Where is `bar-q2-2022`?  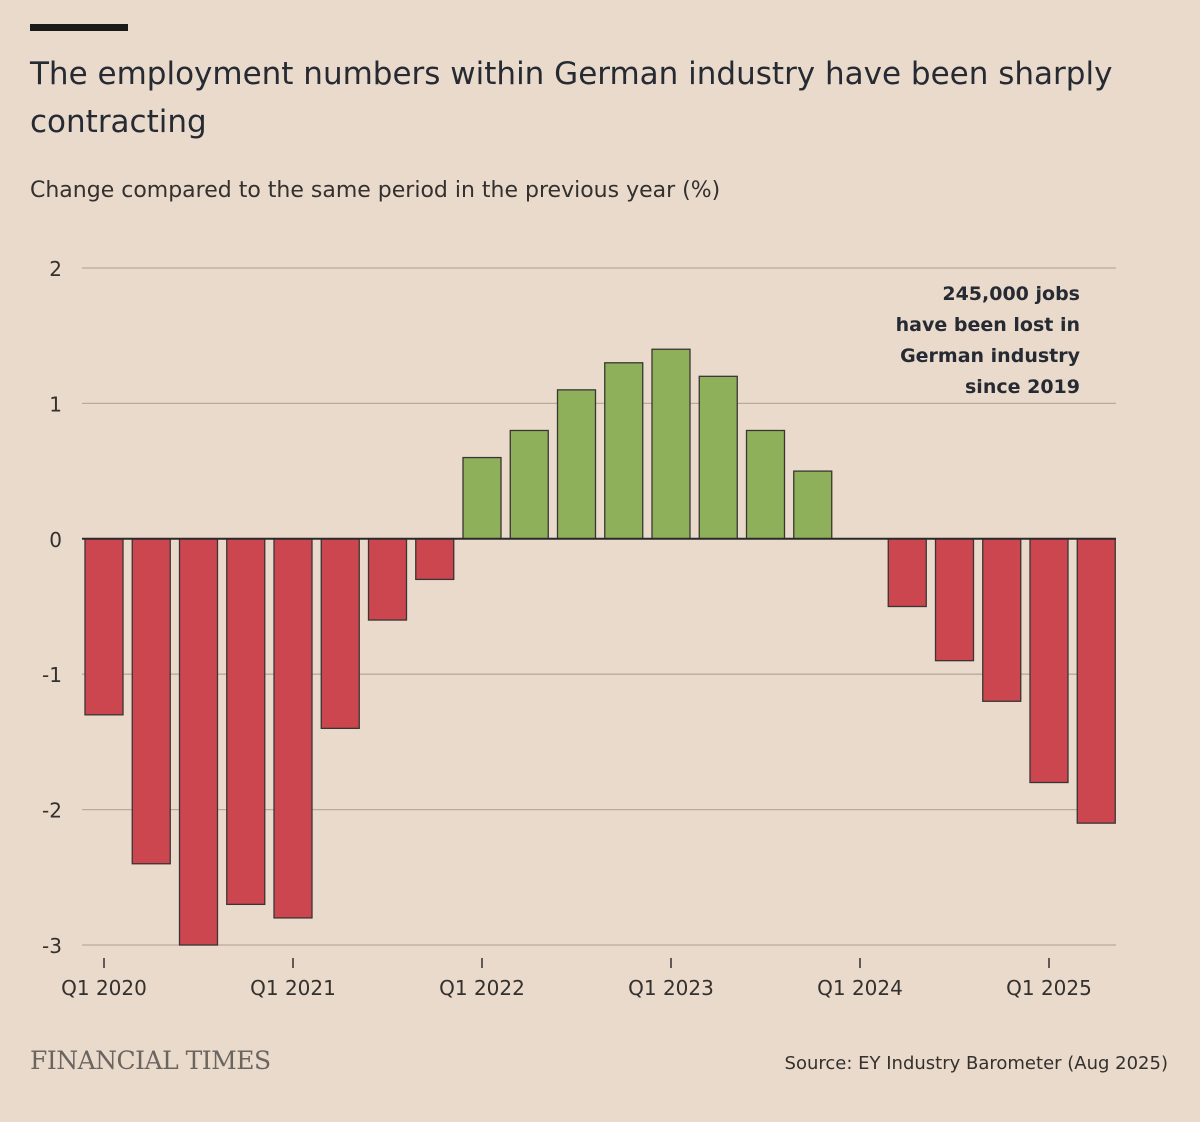 bar-q2-2022 is located at coordinates (529, 484).